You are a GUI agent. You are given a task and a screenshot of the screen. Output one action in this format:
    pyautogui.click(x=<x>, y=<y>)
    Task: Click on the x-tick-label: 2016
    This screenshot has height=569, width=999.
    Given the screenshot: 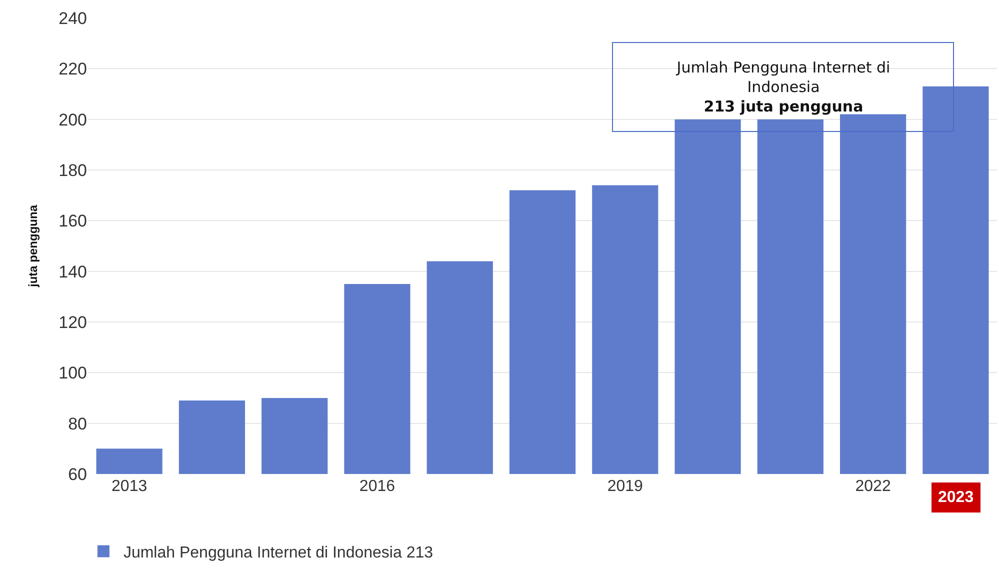 What is the action you would take?
    pyautogui.click(x=377, y=486)
    